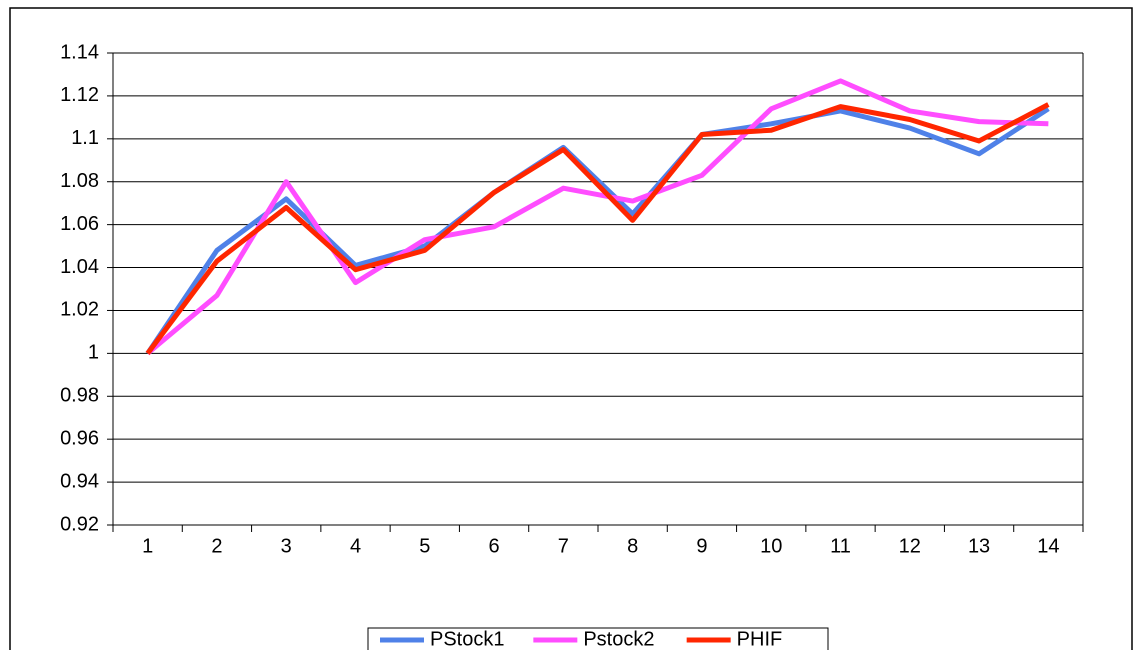 This screenshot has width=1133, height=650. What do you see at coordinates (910, 546) in the screenshot?
I see `x-tick-label: 12` at bounding box center [910, 546].